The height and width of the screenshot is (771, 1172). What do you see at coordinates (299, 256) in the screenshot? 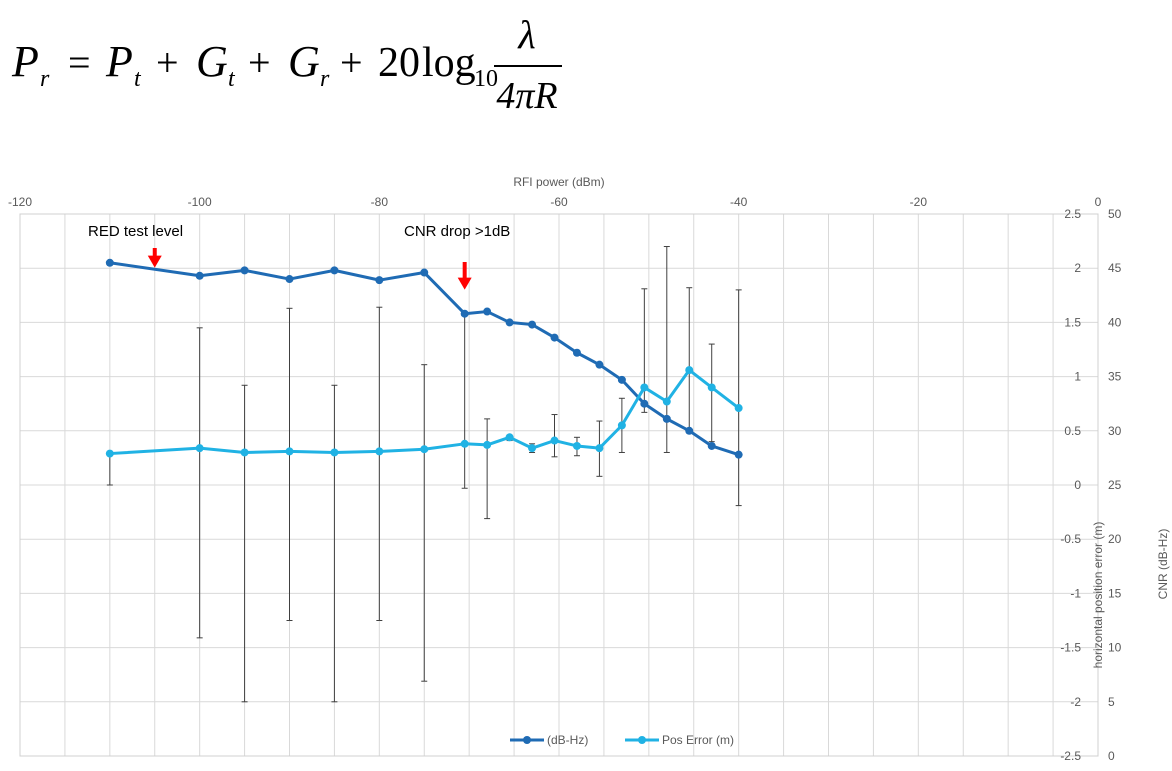
I see `annotations: RED test level CNR drop >1dB` at bounding box center [299, 256].